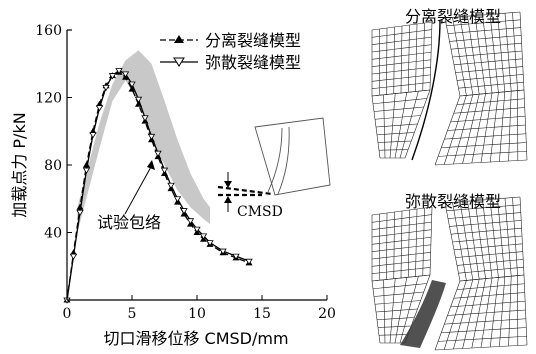 This screenshot has width=536, height=354. Describe the element at coordinates (197, 314) in the screenshot. I see `x-tick-label-2: 10` at that location.